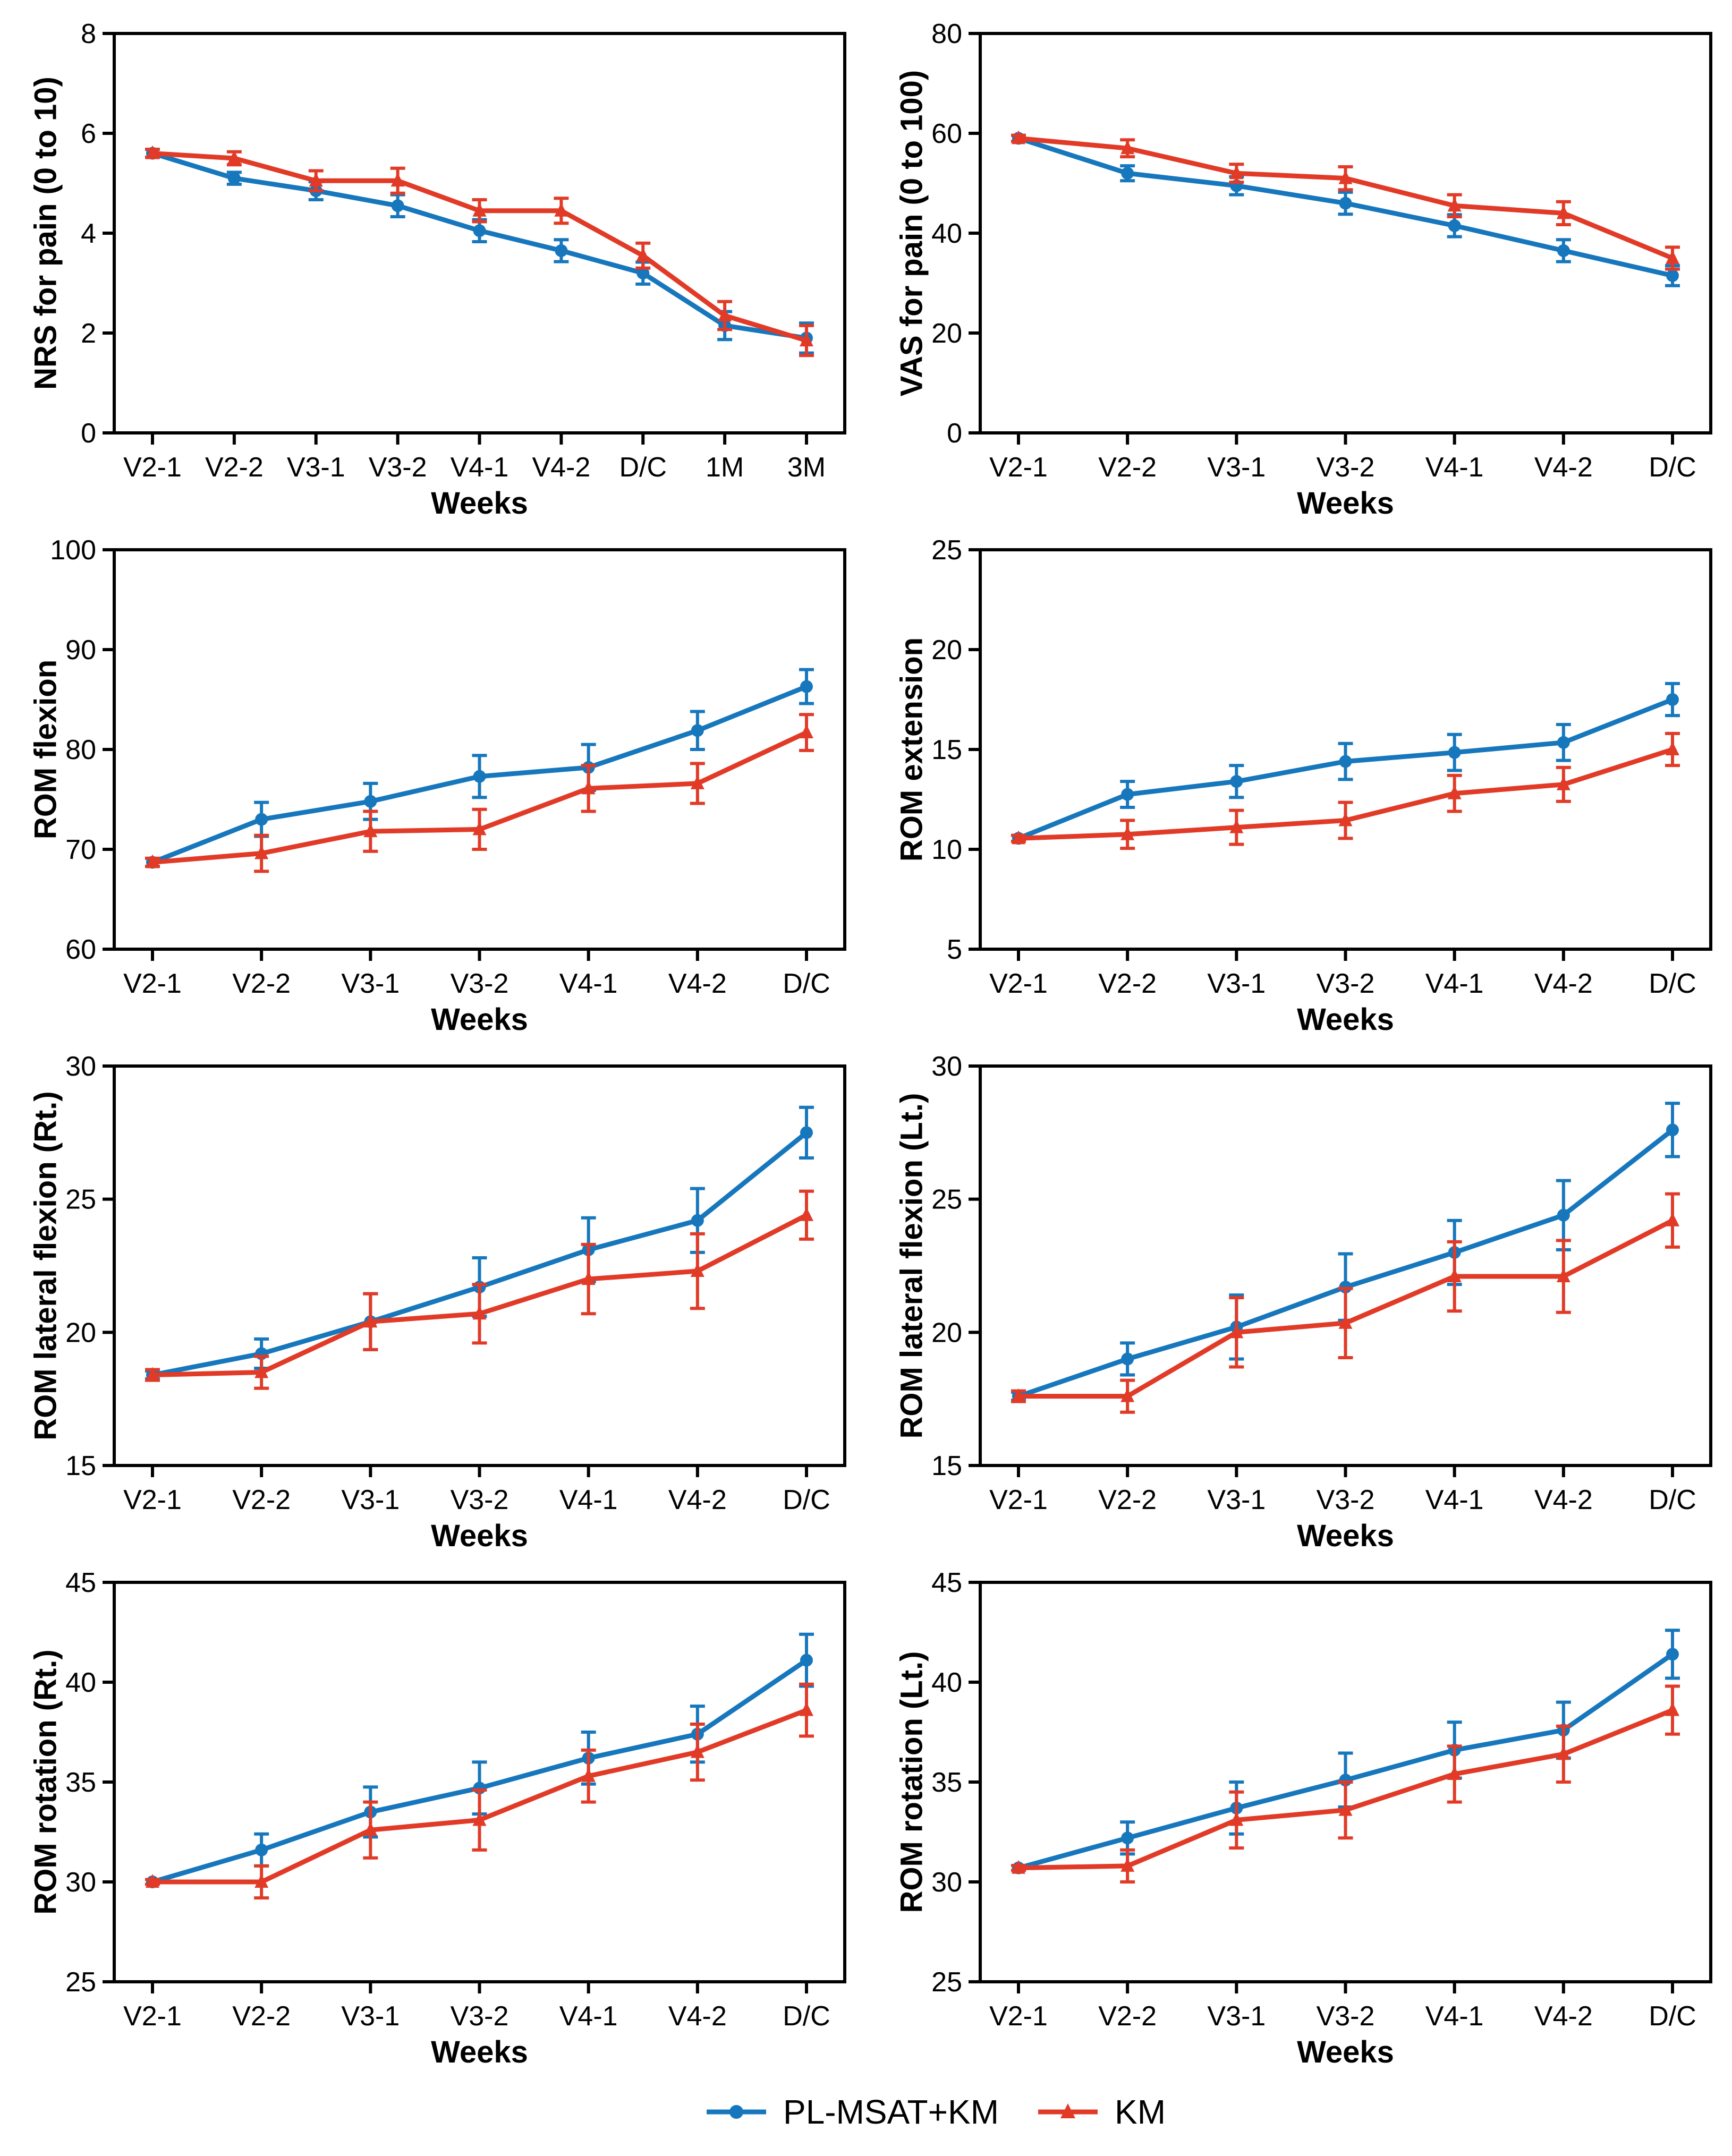 Image resolution: width=1732 pixels, height=2156 pixels. Describe the element at coordinates (152, 468) in the screenshot. I see `x-tick-label: V2-1` at that location.